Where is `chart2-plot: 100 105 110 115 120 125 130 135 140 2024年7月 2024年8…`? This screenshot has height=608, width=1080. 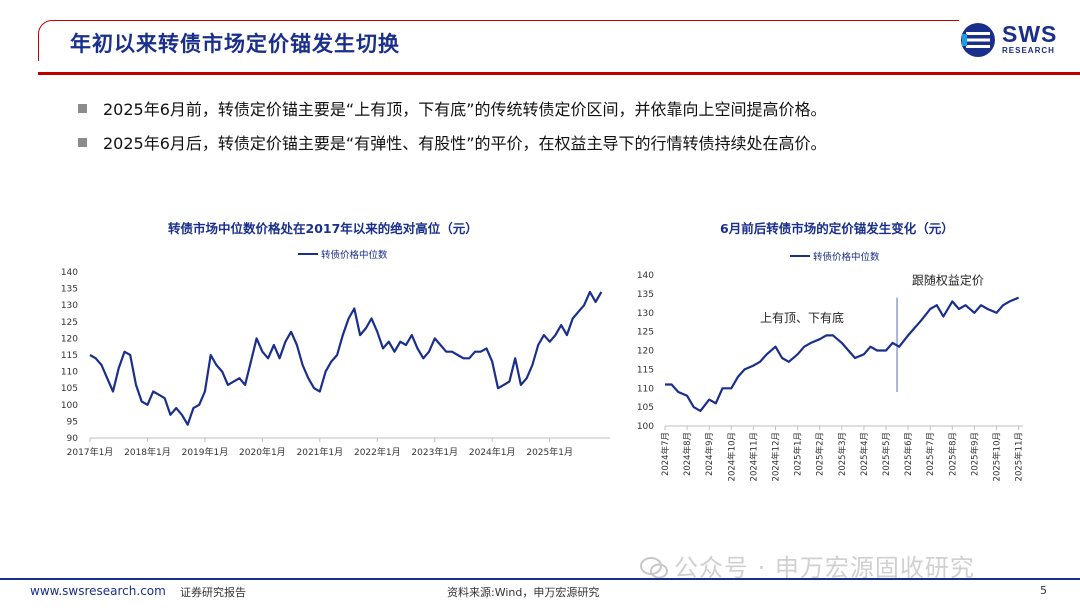 chart2-plot: 100 105 110 115 120 125 130 135 140 2024年7月 2024年8… is located at coordinates (831, 376).